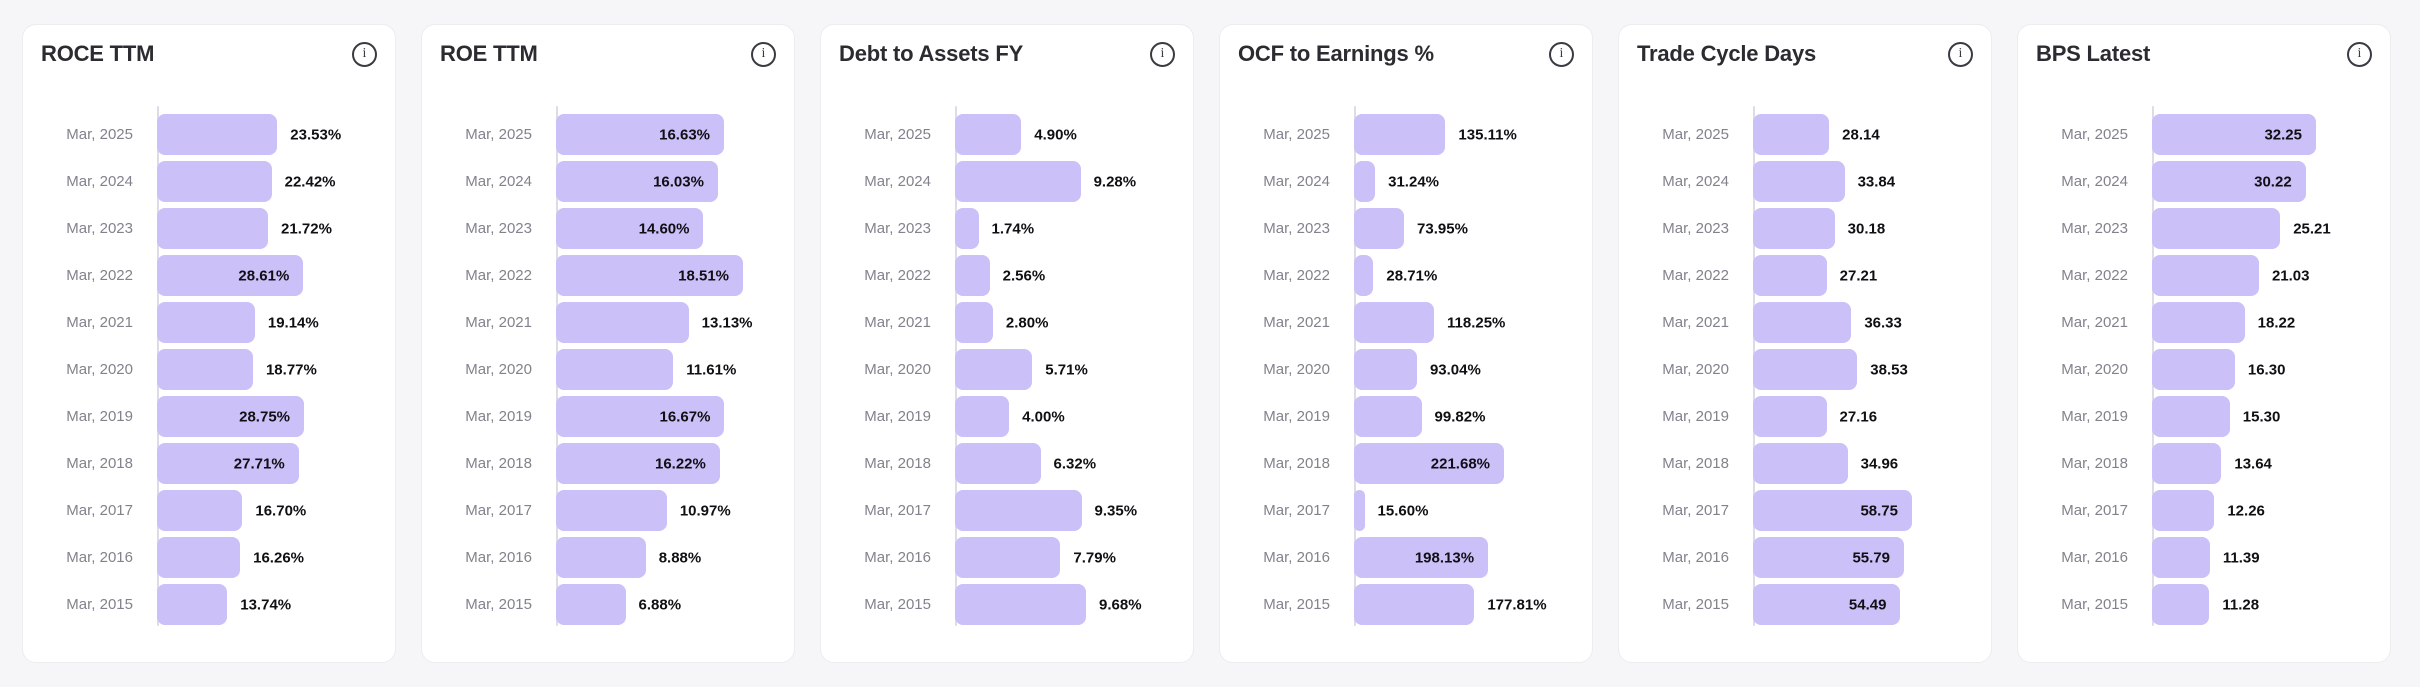 Image resolution: width=2420 pixels, height=687 pixels. I want to click on chart-row: Mar, 2017 9.35%, so click(1007, 510).